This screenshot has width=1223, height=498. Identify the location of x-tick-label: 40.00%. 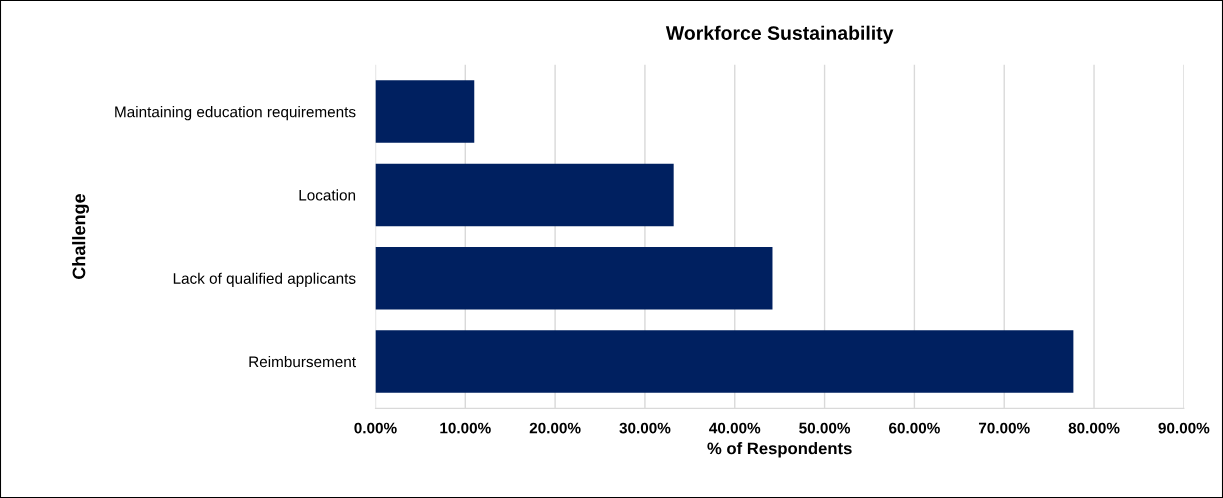
(735, 428).